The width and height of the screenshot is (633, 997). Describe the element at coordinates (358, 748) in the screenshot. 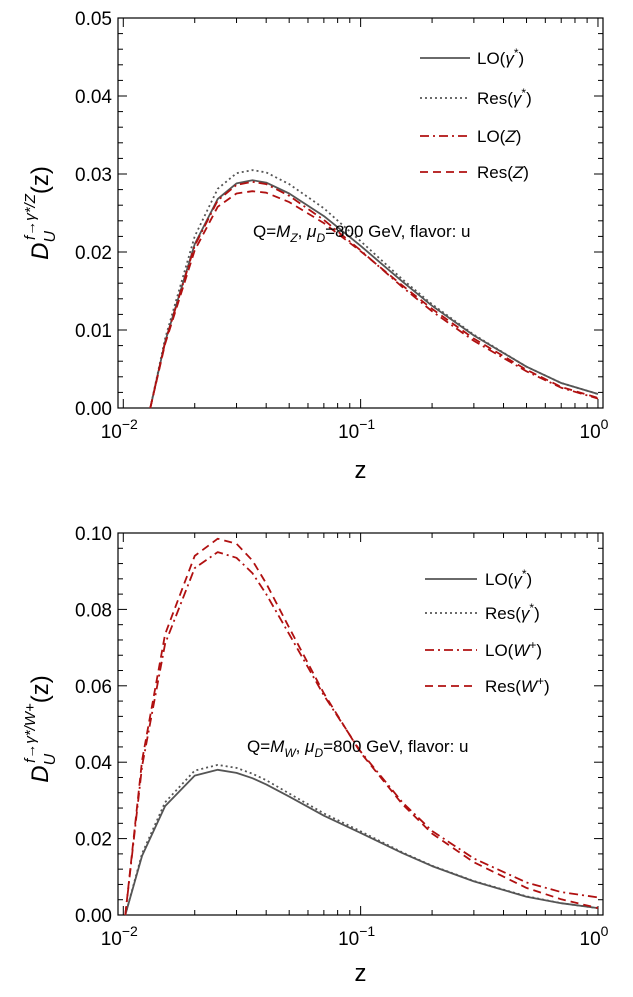

I see `annotation: Q=MW, μD=800 GeV, flavor: u` at that location.